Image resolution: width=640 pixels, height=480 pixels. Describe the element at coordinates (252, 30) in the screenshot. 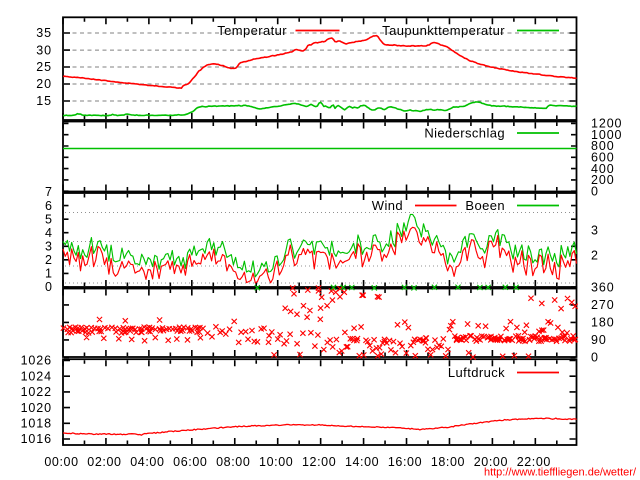

I see `svg-text: Temperatur` at that location.